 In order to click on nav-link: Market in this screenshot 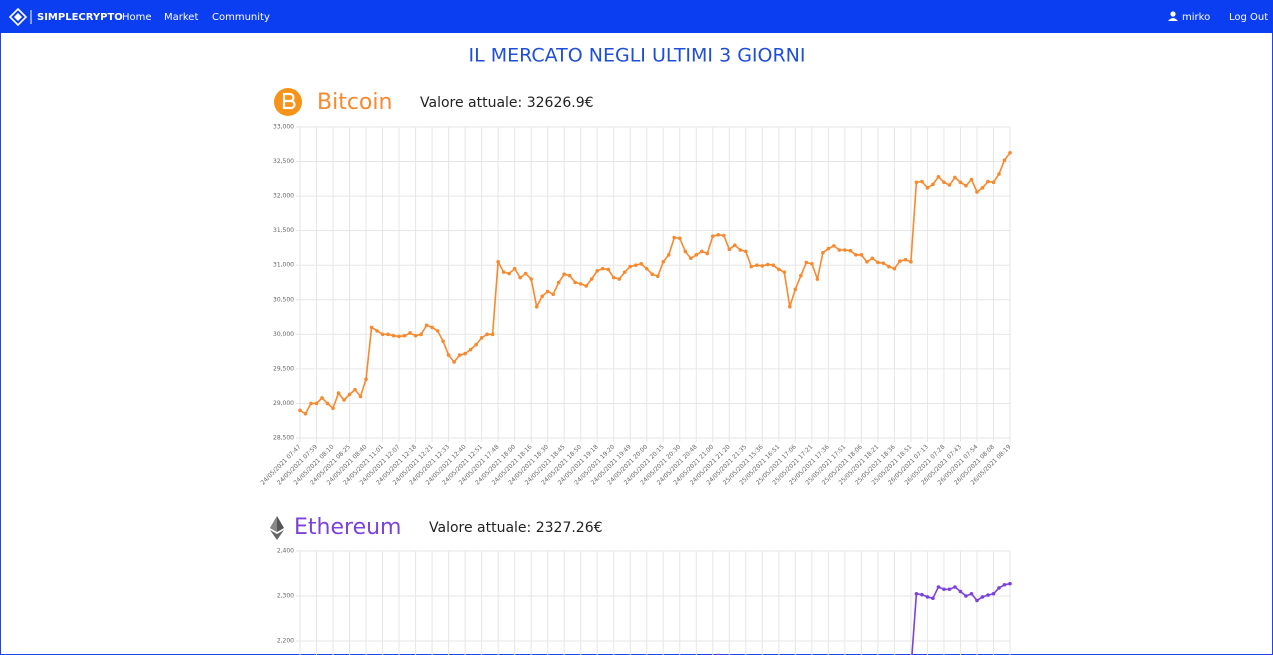, I will do `click(181, 17)`.